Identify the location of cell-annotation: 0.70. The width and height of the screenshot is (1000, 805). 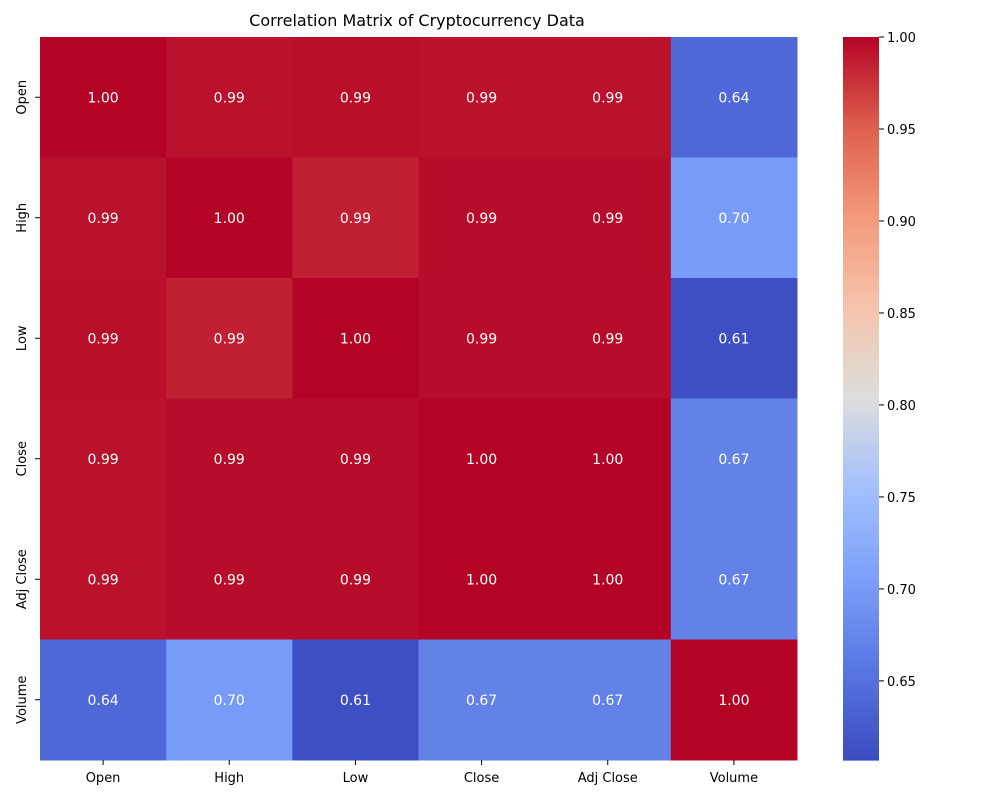
(229, 701).